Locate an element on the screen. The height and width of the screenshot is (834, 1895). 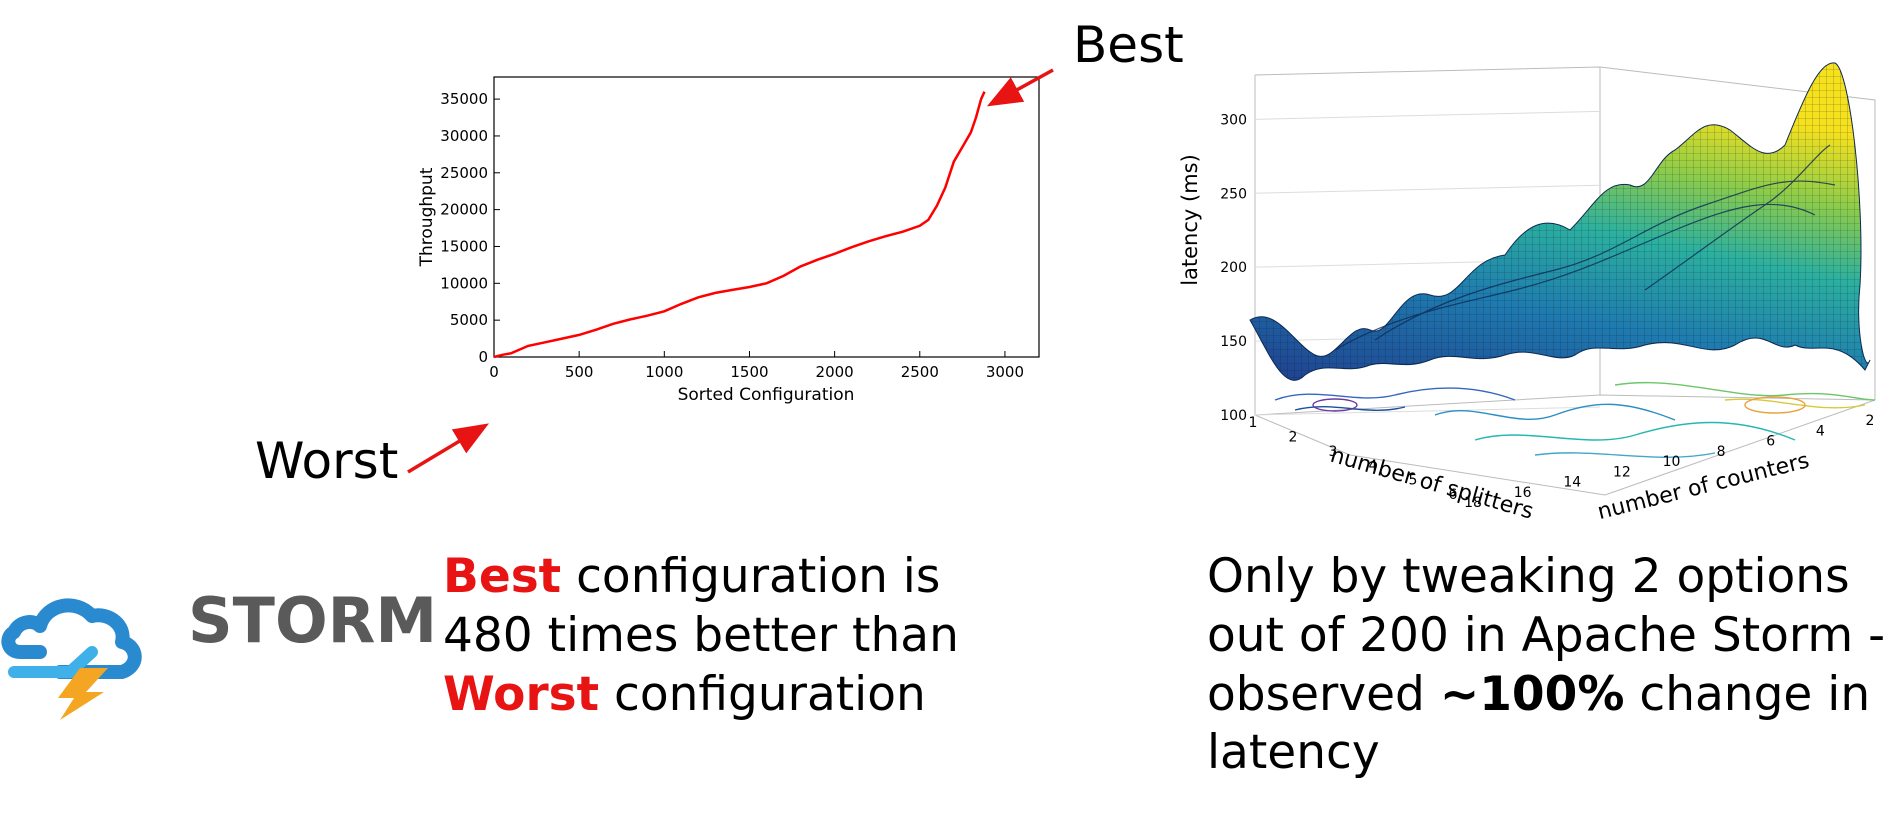
x3-tick-label: 1 is located at coordinates (1253, 423).